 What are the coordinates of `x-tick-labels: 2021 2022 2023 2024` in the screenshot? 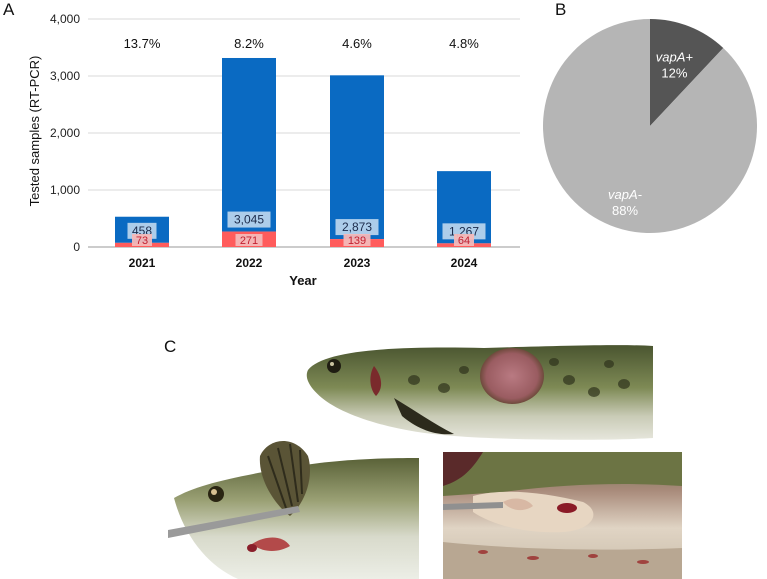 It's located at (303, 263).